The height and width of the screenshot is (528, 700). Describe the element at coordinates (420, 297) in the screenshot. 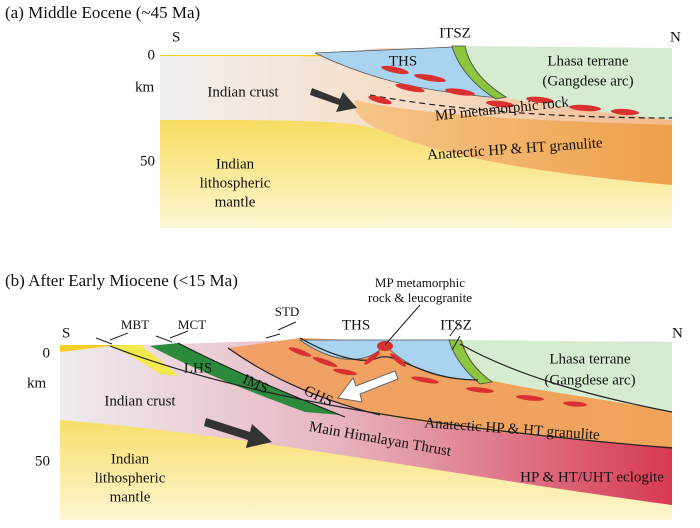

I see `label: rock & leucogranite` at that location.